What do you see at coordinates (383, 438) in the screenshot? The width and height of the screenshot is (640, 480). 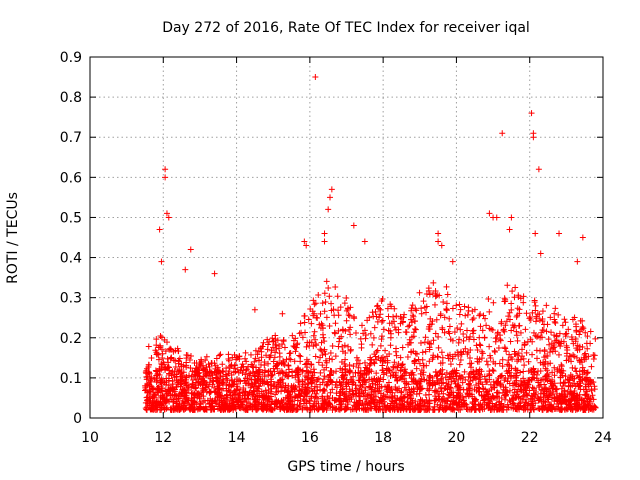 I see `x-tick-label: 18` at bounding box center [383, 438].